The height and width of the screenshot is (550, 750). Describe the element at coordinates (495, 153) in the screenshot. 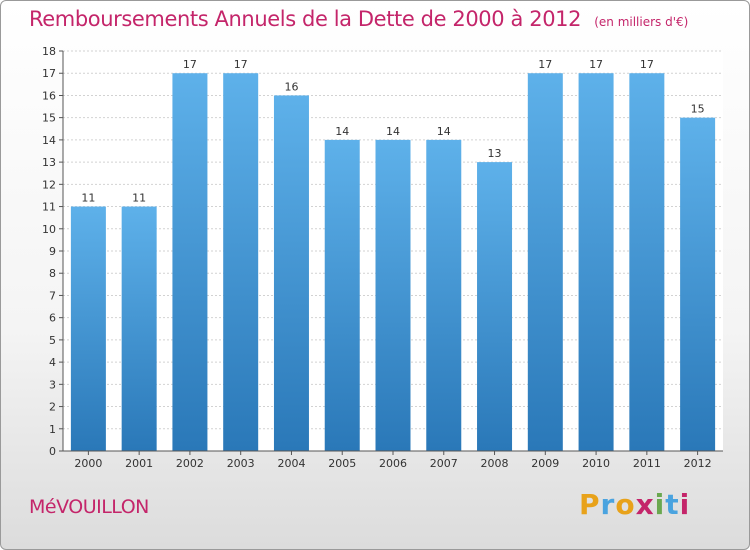

I see `data-label: 13` at that location.